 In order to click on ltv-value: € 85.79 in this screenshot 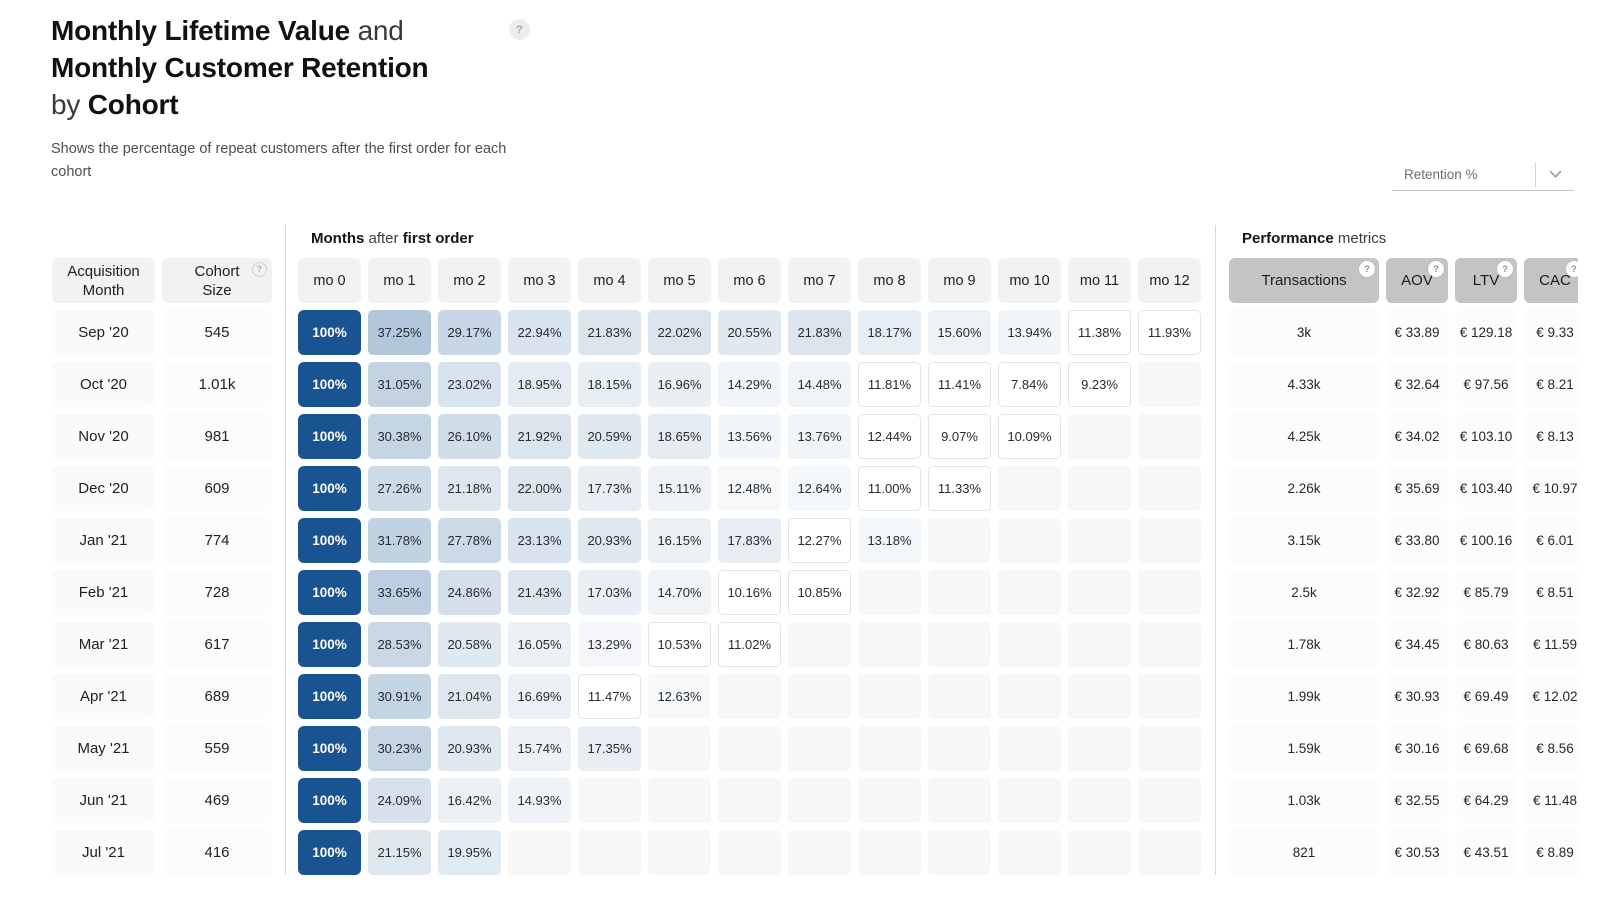, I will do `click(1486, 592)`.